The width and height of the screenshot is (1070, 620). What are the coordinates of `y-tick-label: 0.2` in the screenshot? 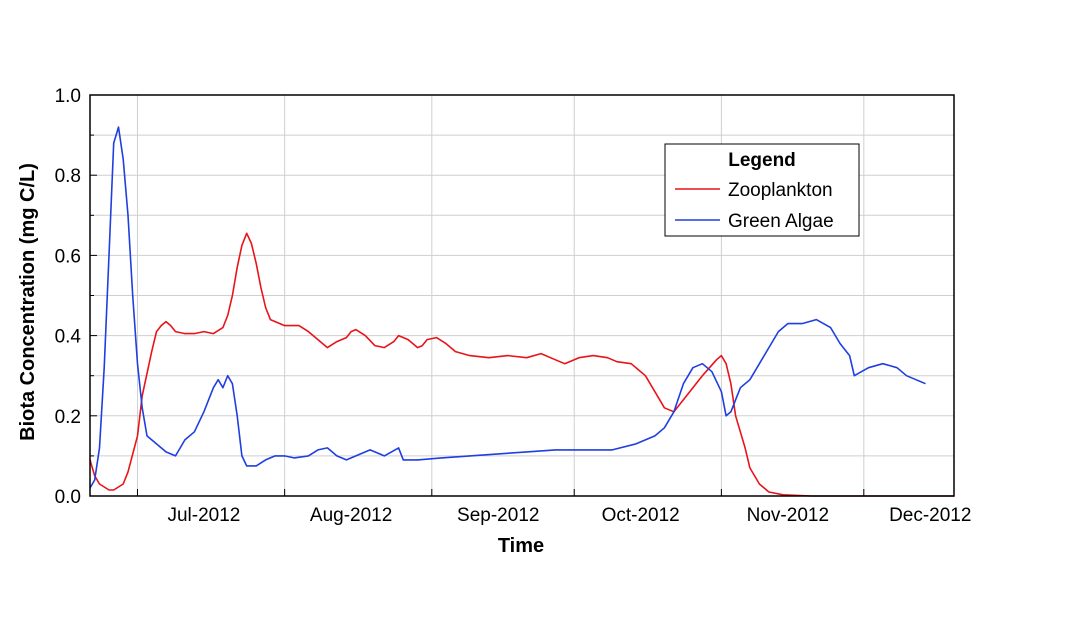 It's located at (68, 417).